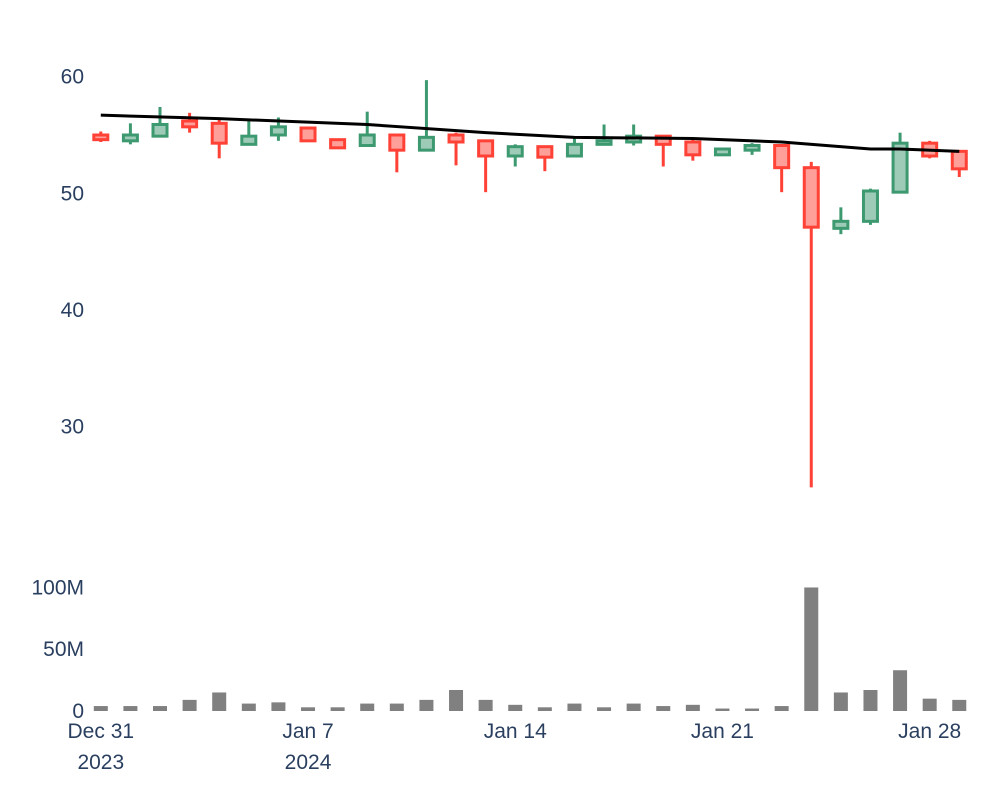 Image resolution: width=1000 pixels, height=800 pixels. What do you see at coordinates (72, 427) in the screenshot?
I see `price-tick-label: 30` at bounding box center [72, 427].